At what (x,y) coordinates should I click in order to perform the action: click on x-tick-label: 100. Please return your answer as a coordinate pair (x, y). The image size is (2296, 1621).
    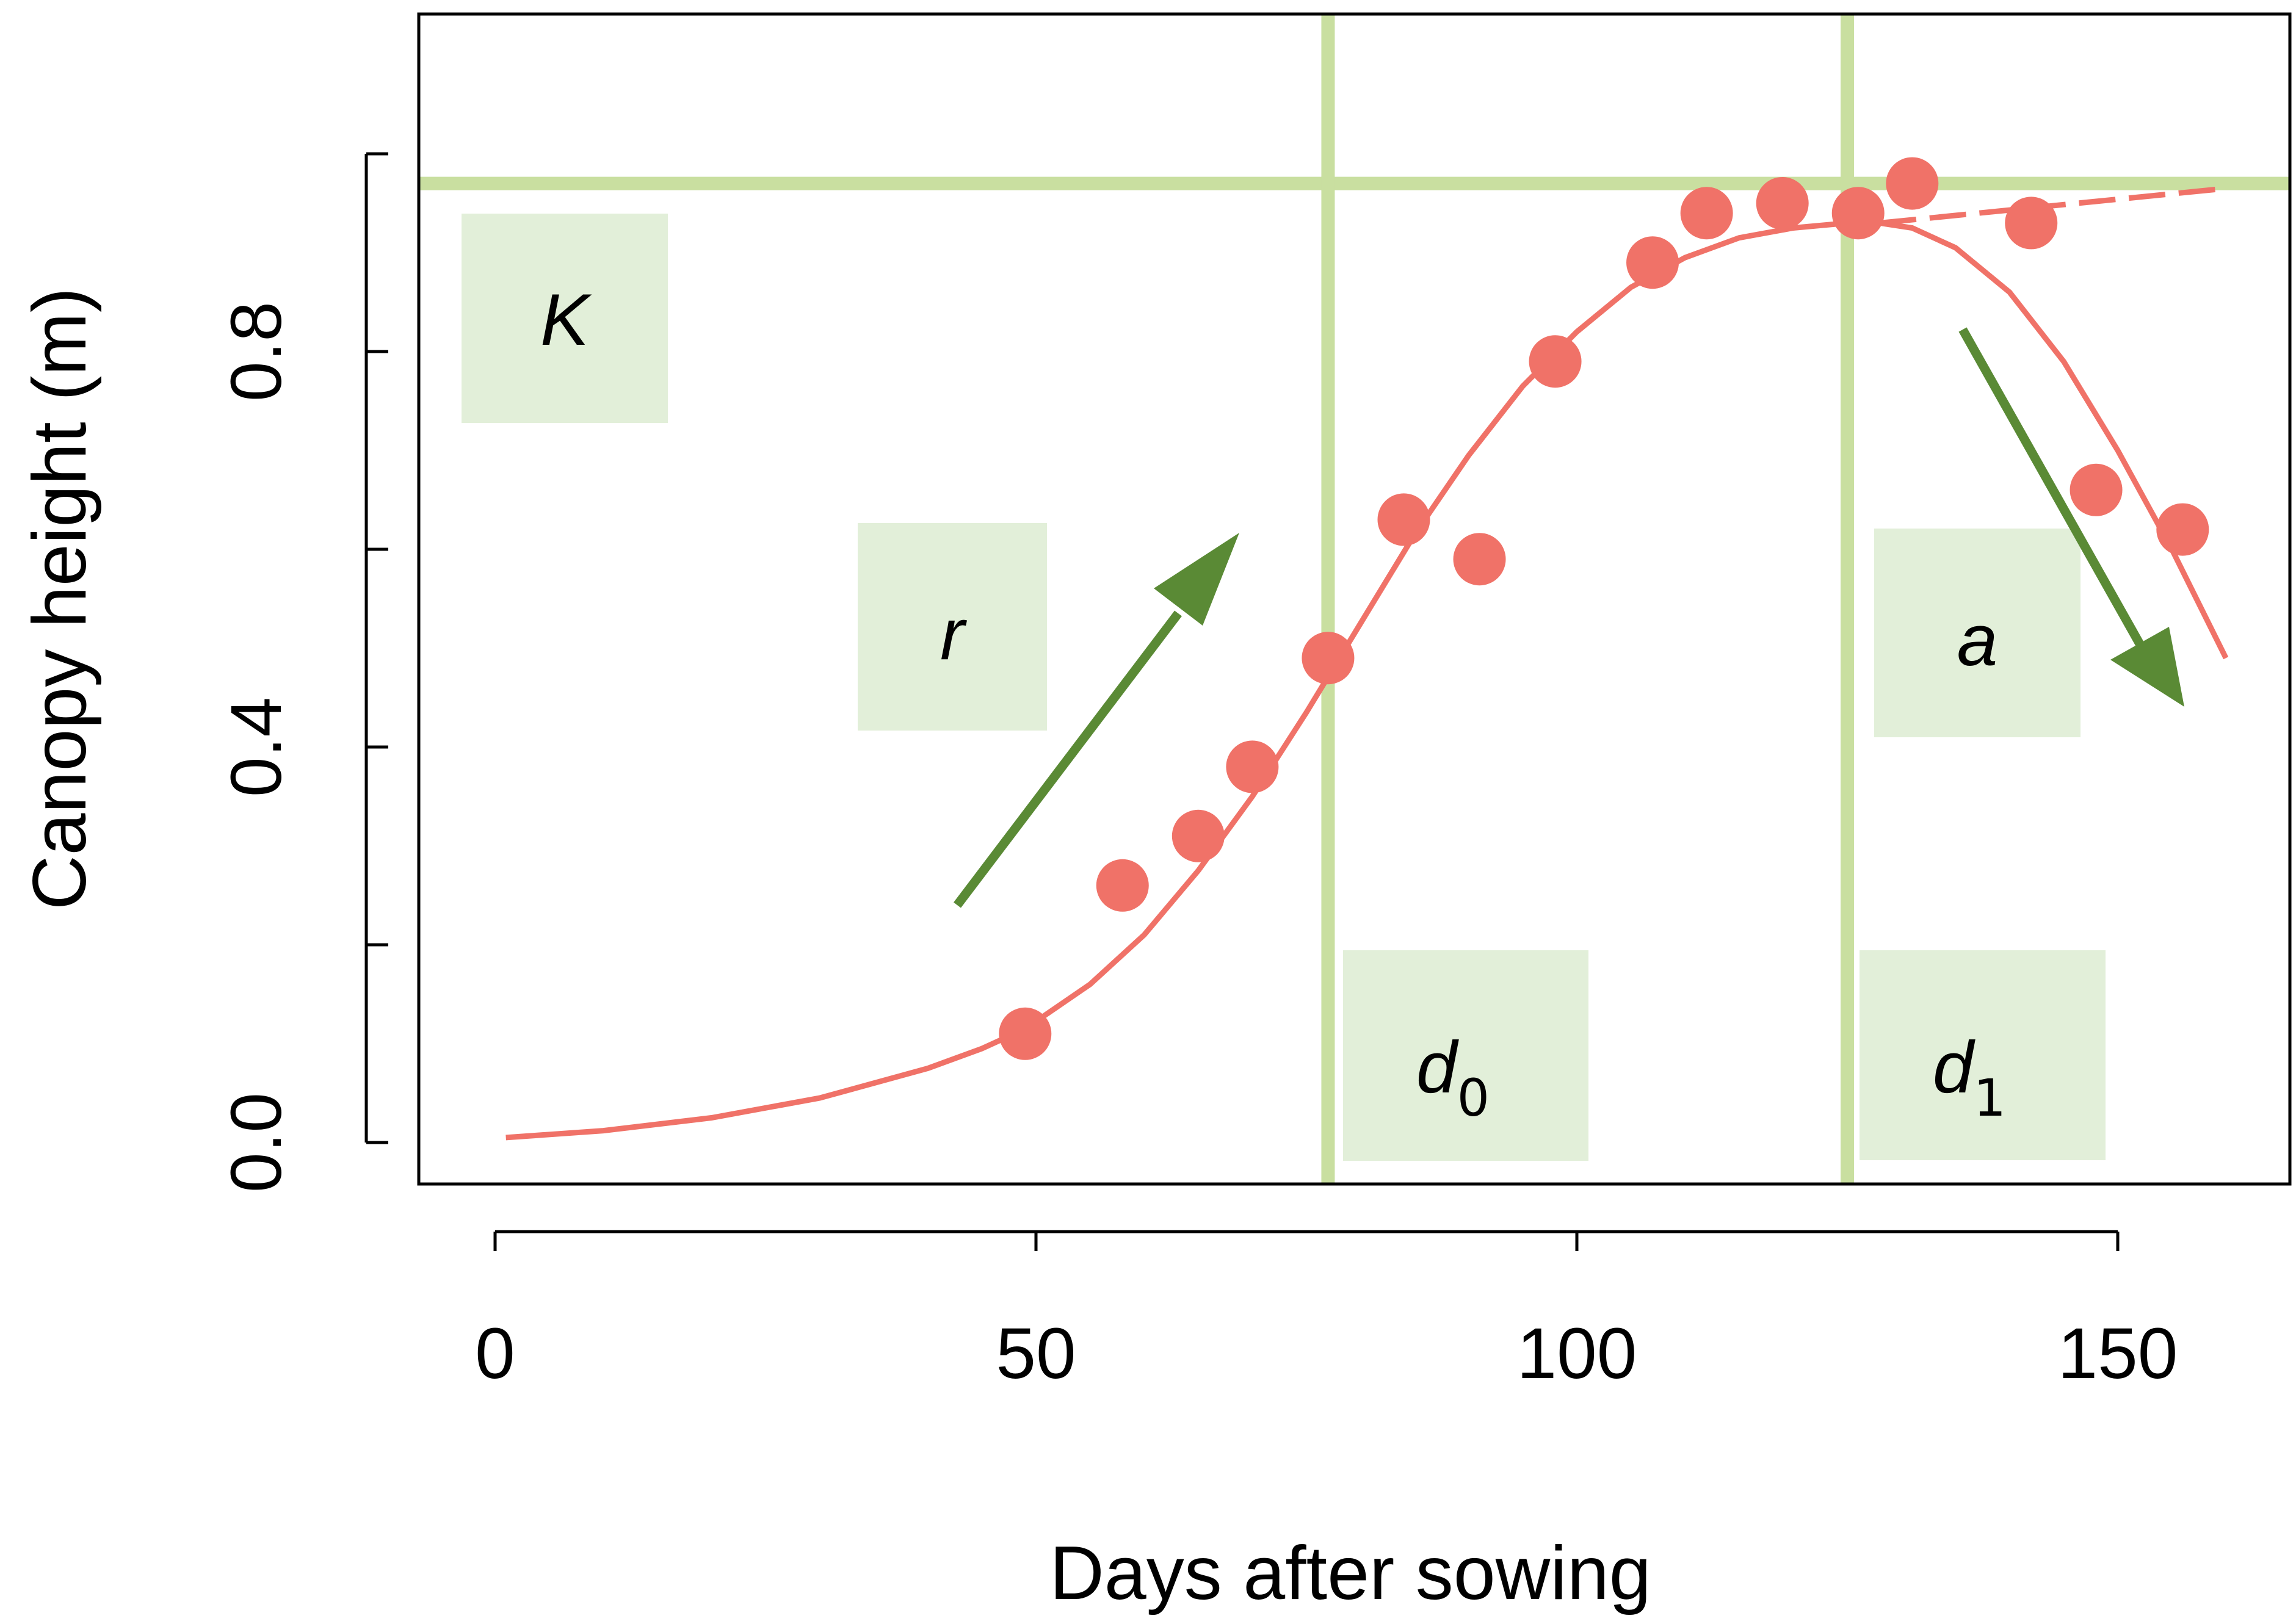
    Looking at the image, I should click on (1577, 1353).